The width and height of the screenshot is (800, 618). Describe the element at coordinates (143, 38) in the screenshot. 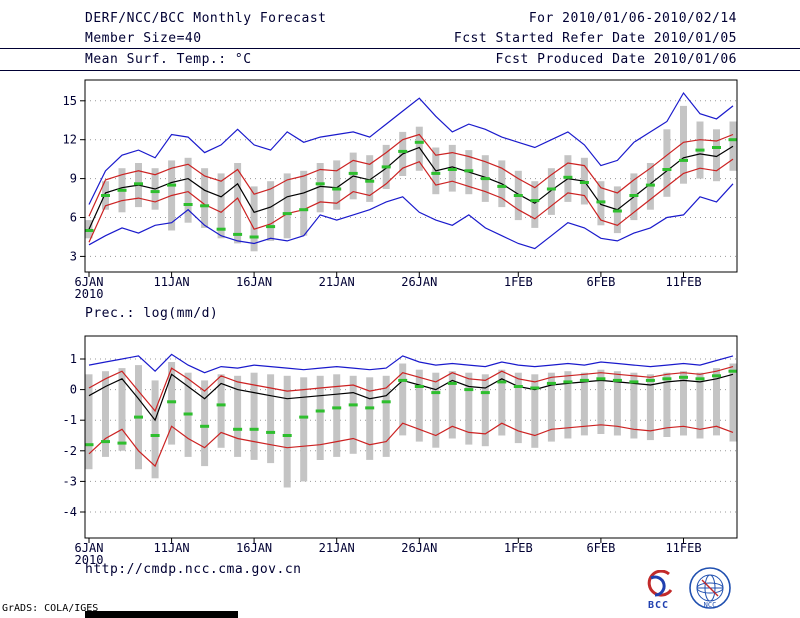

I see `member-size-label: Member Size=40` at that location.